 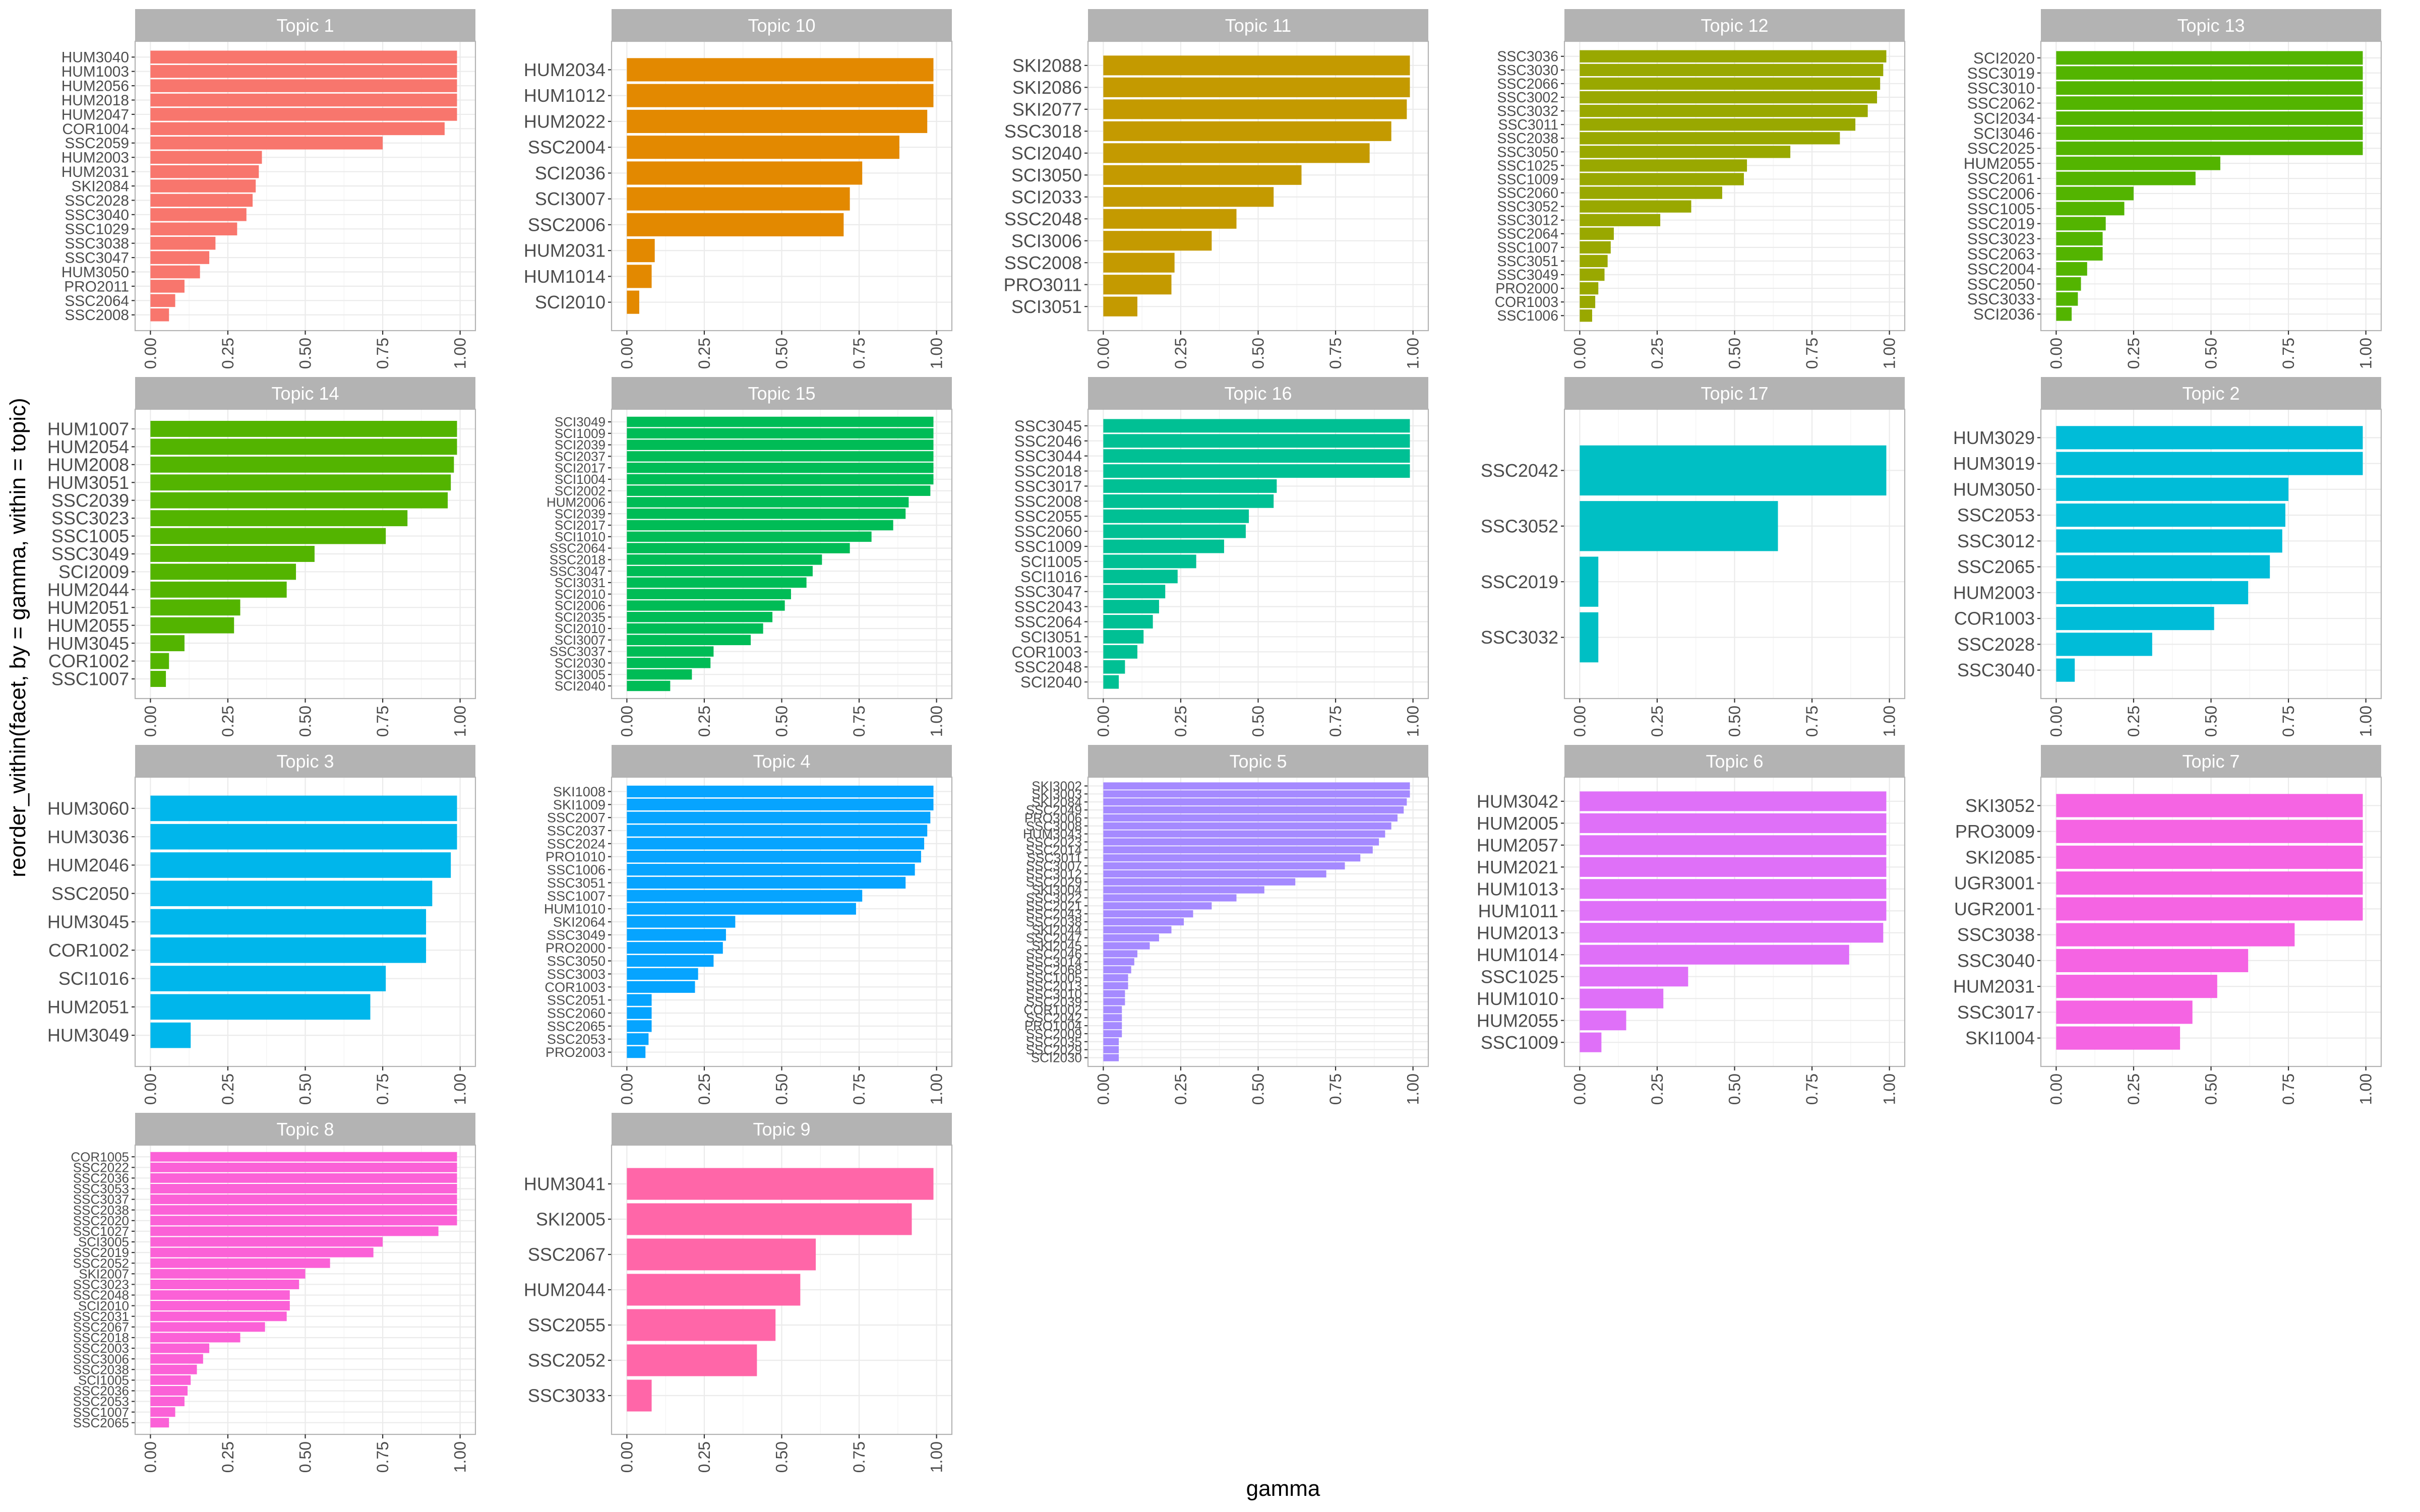 I want to click on y-tick-label: HUM3043, so click(x=1052, y=834).